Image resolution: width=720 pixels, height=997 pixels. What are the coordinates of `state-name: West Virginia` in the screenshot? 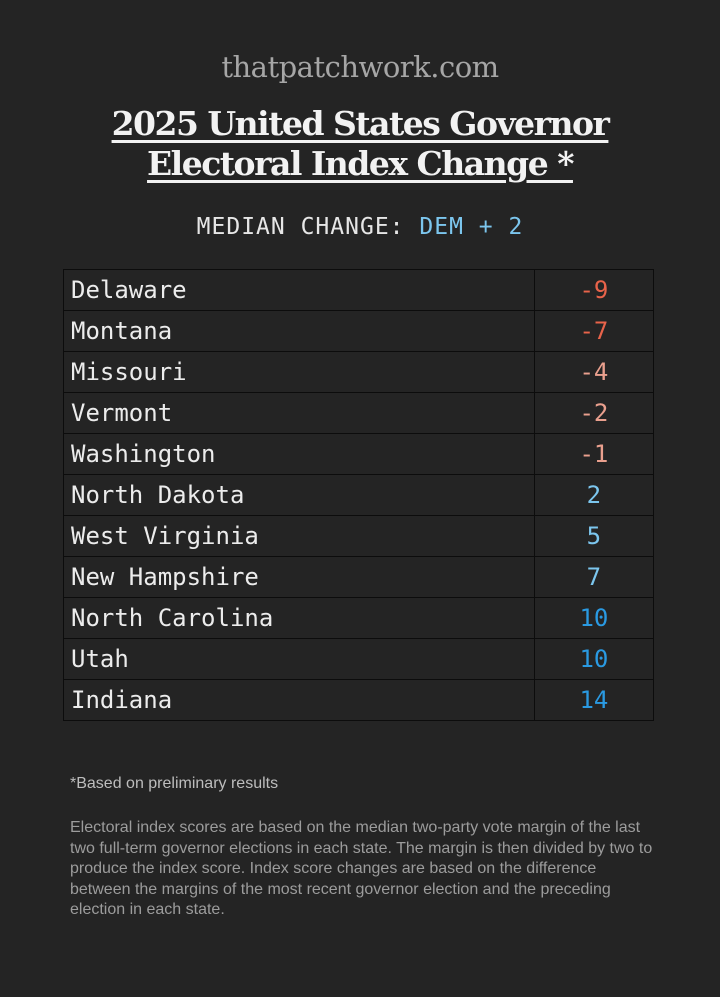 It's located at (299, 536).